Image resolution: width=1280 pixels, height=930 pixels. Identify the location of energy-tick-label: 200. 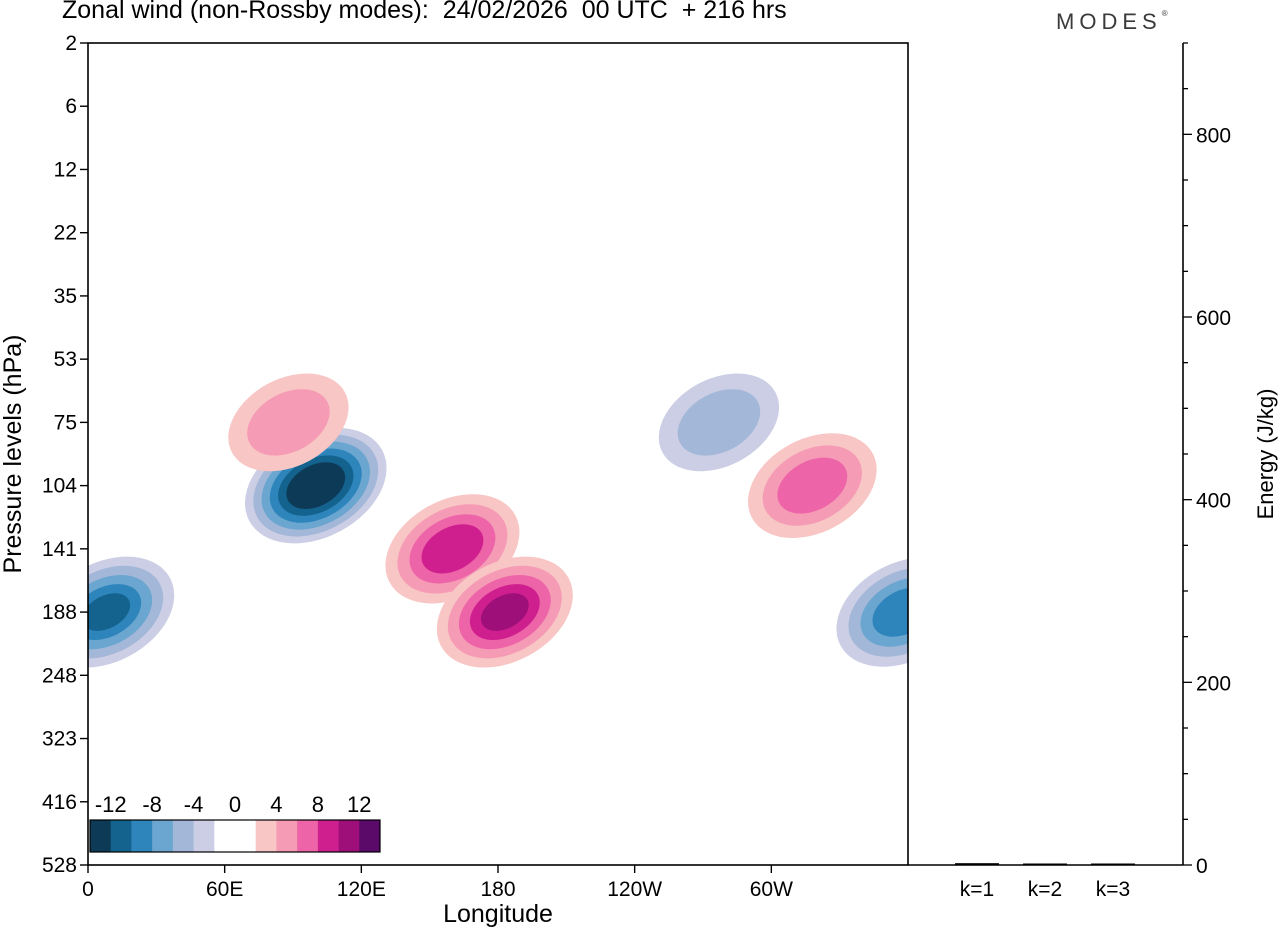
(1213, 683).